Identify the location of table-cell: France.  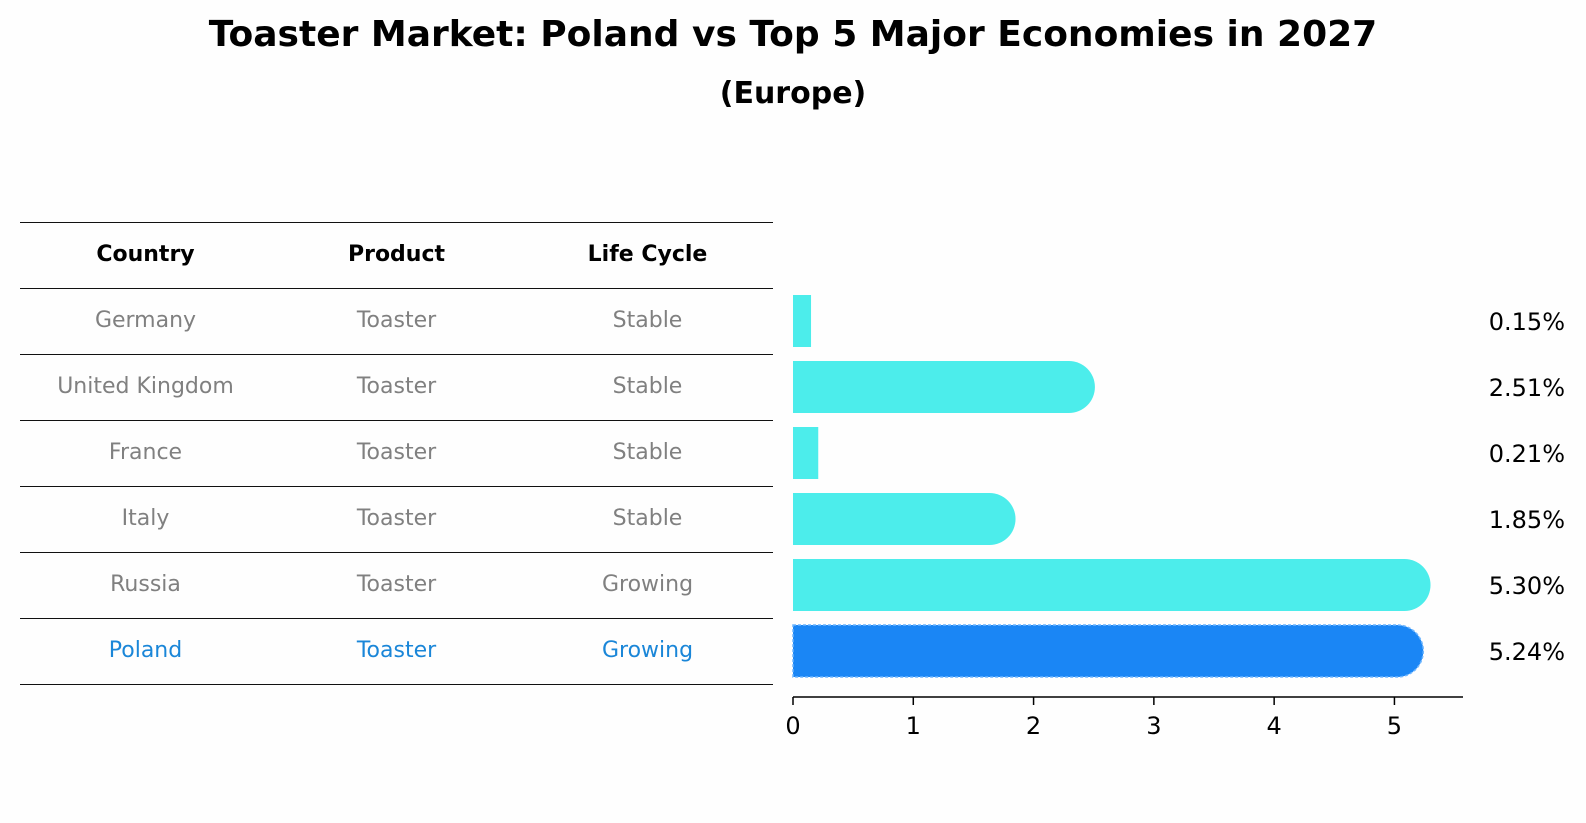
(145, 452).